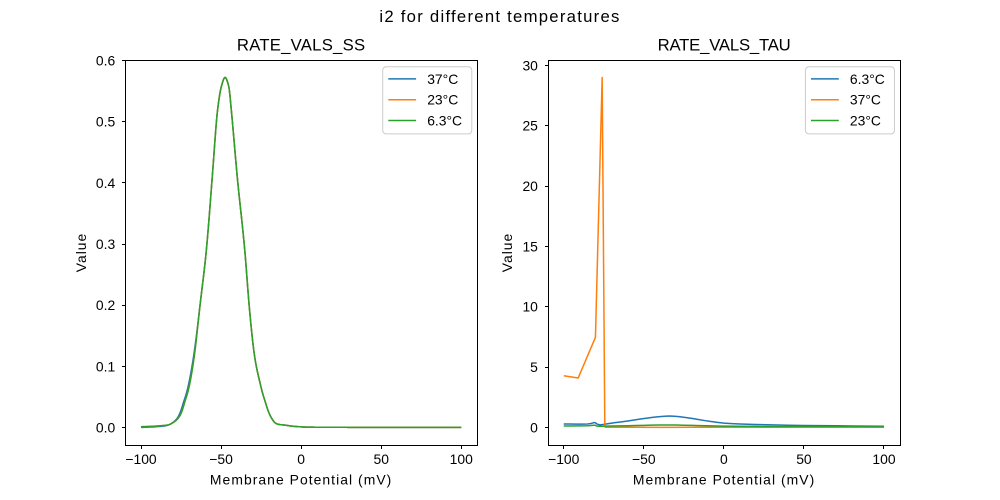 This screenshot has height=500, width=1000. Describe the element at coordinates (106, 366) in the screenshot. I see `svg-text: 0.1` at that location.